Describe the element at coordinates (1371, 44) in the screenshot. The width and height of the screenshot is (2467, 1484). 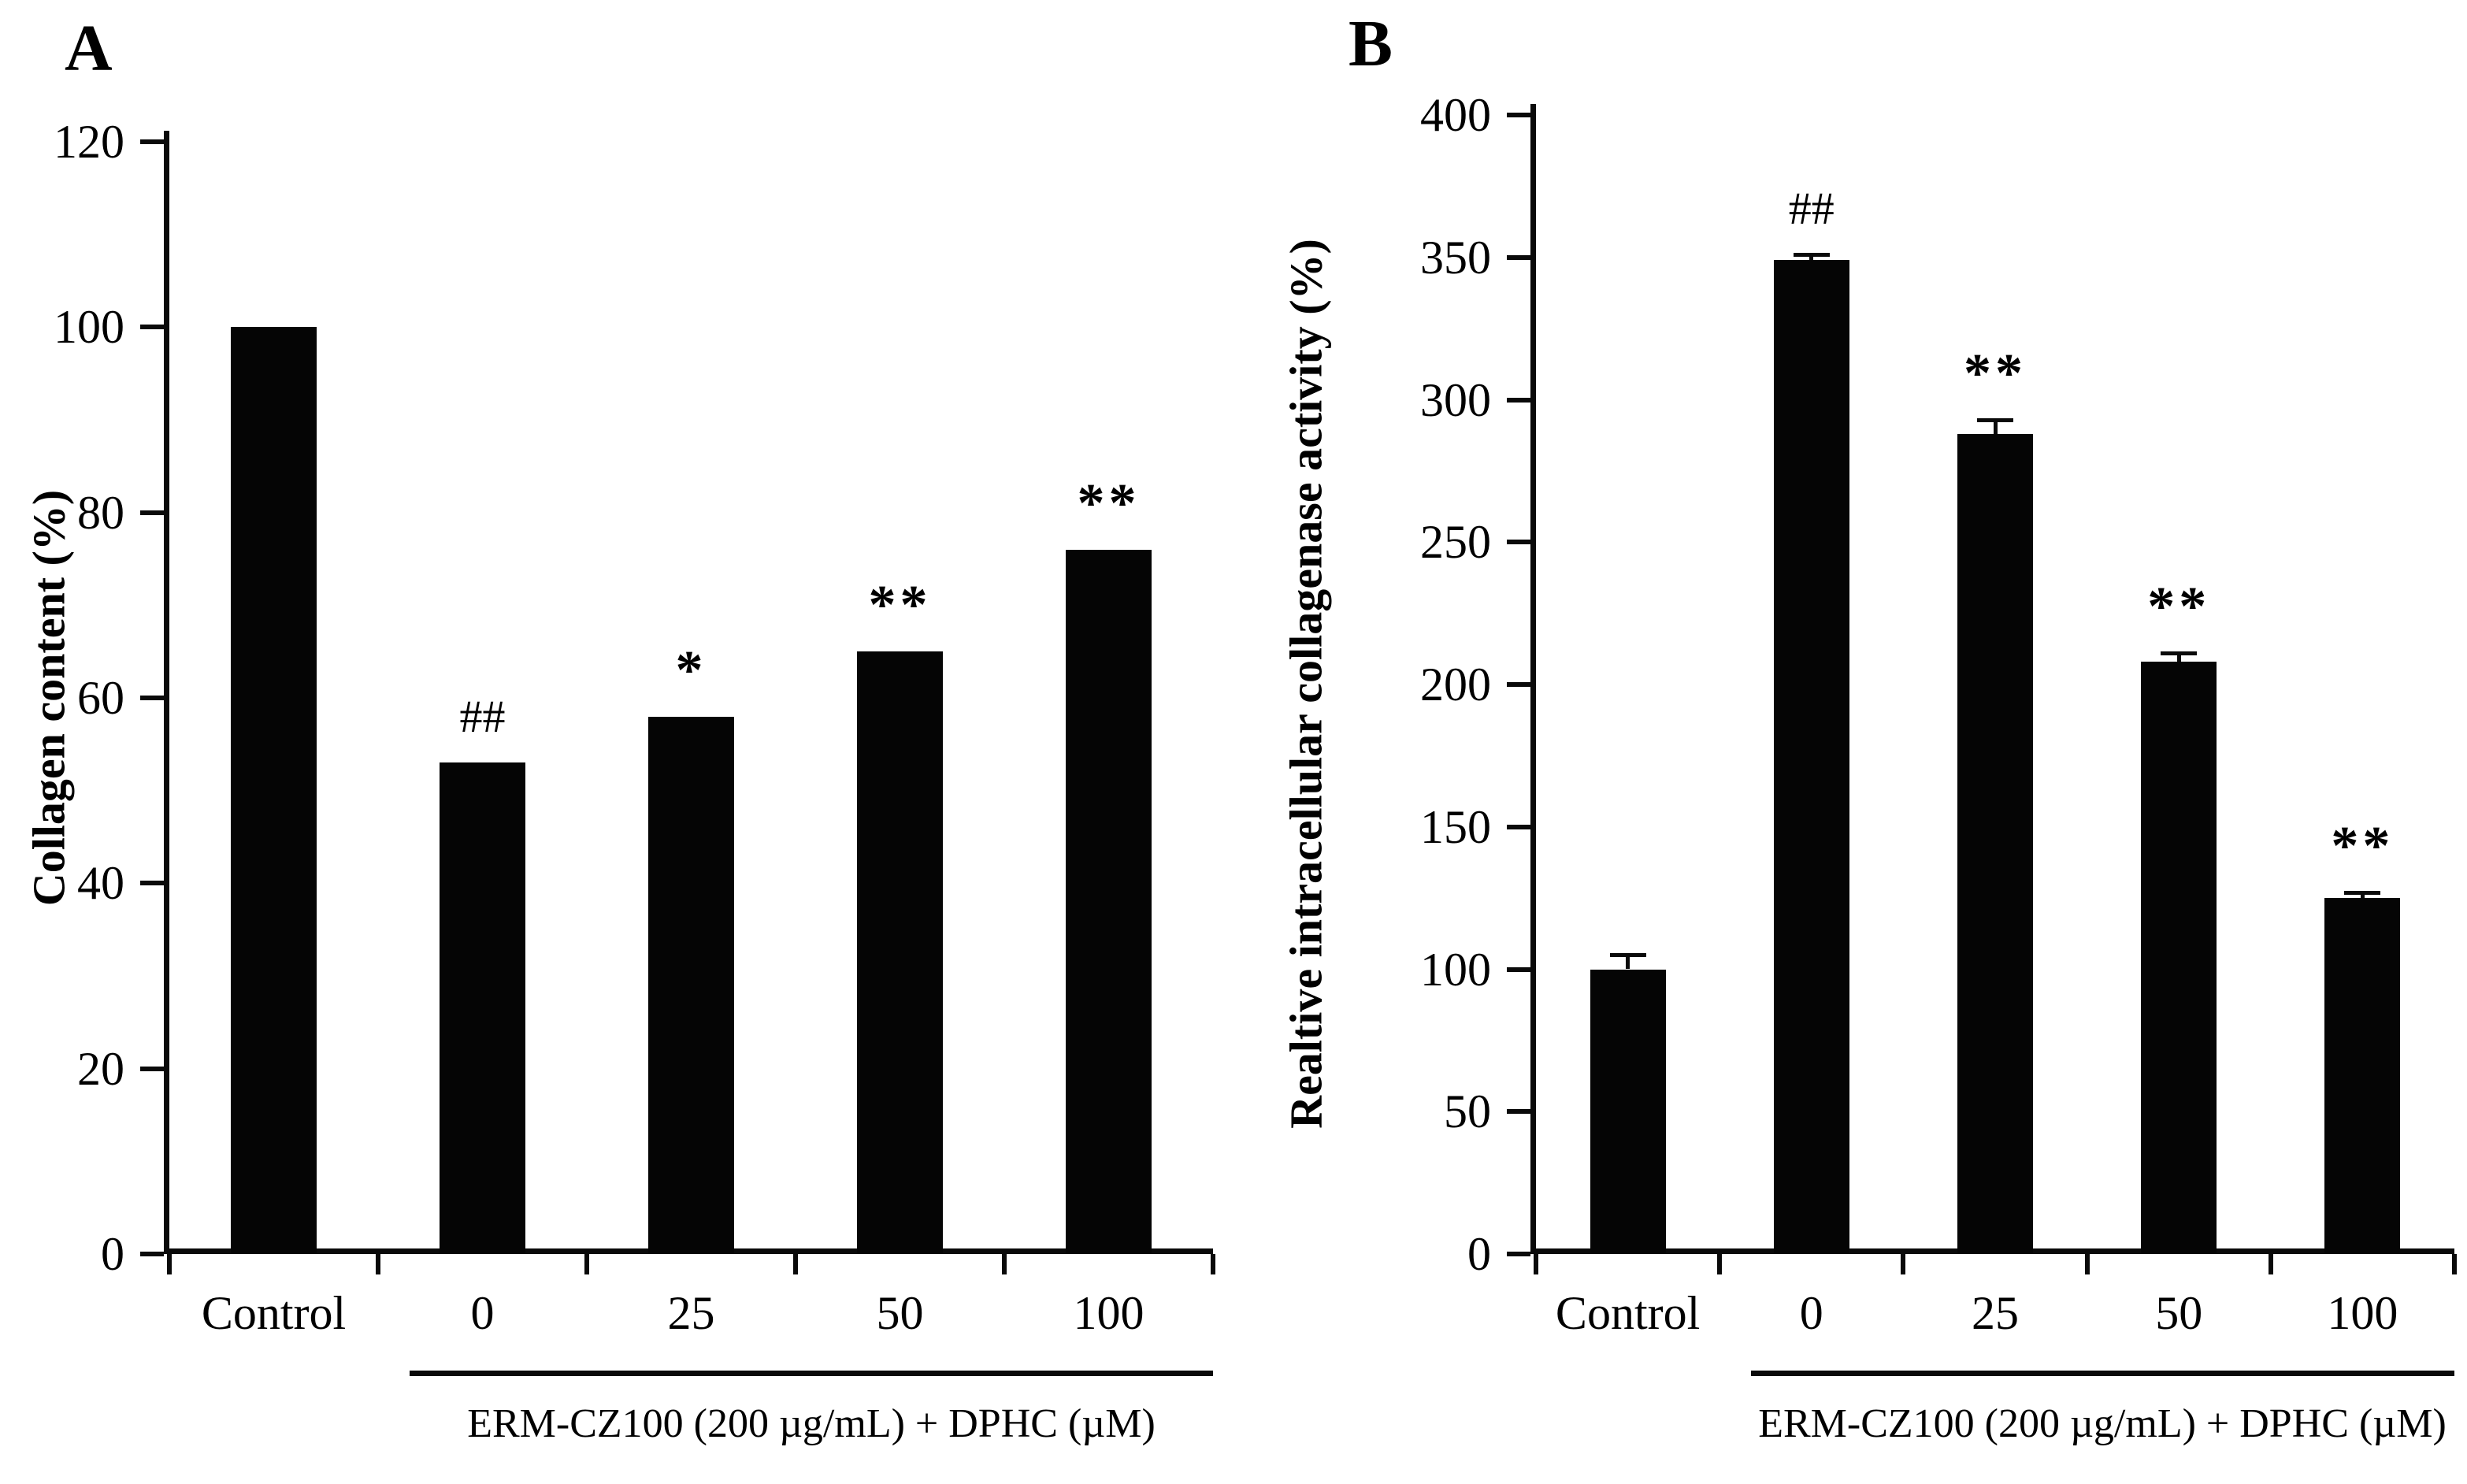
I see `panel-b-label: B` at that location.